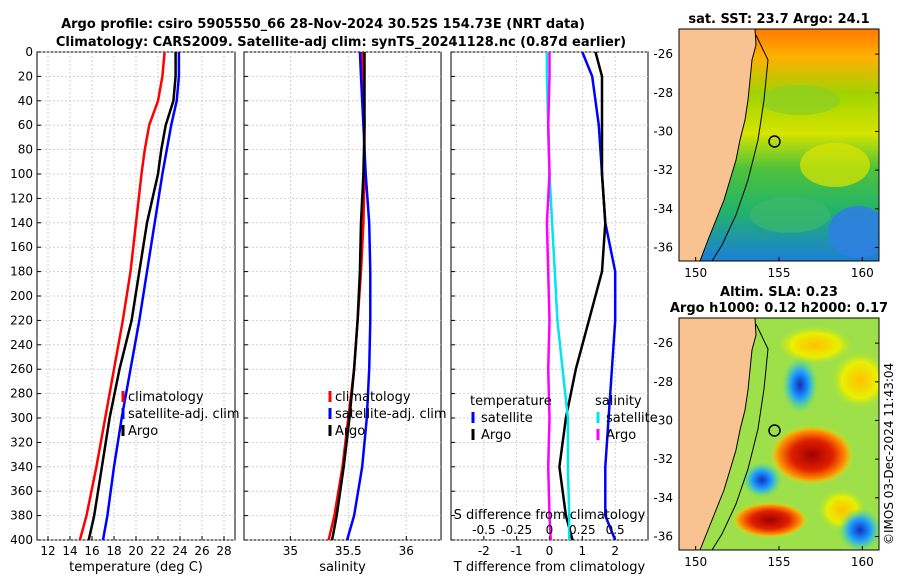  Describe the element at coordinates (348, 551) in the screenshot. I see `salinity-xtick-label: 35.5` at that location.